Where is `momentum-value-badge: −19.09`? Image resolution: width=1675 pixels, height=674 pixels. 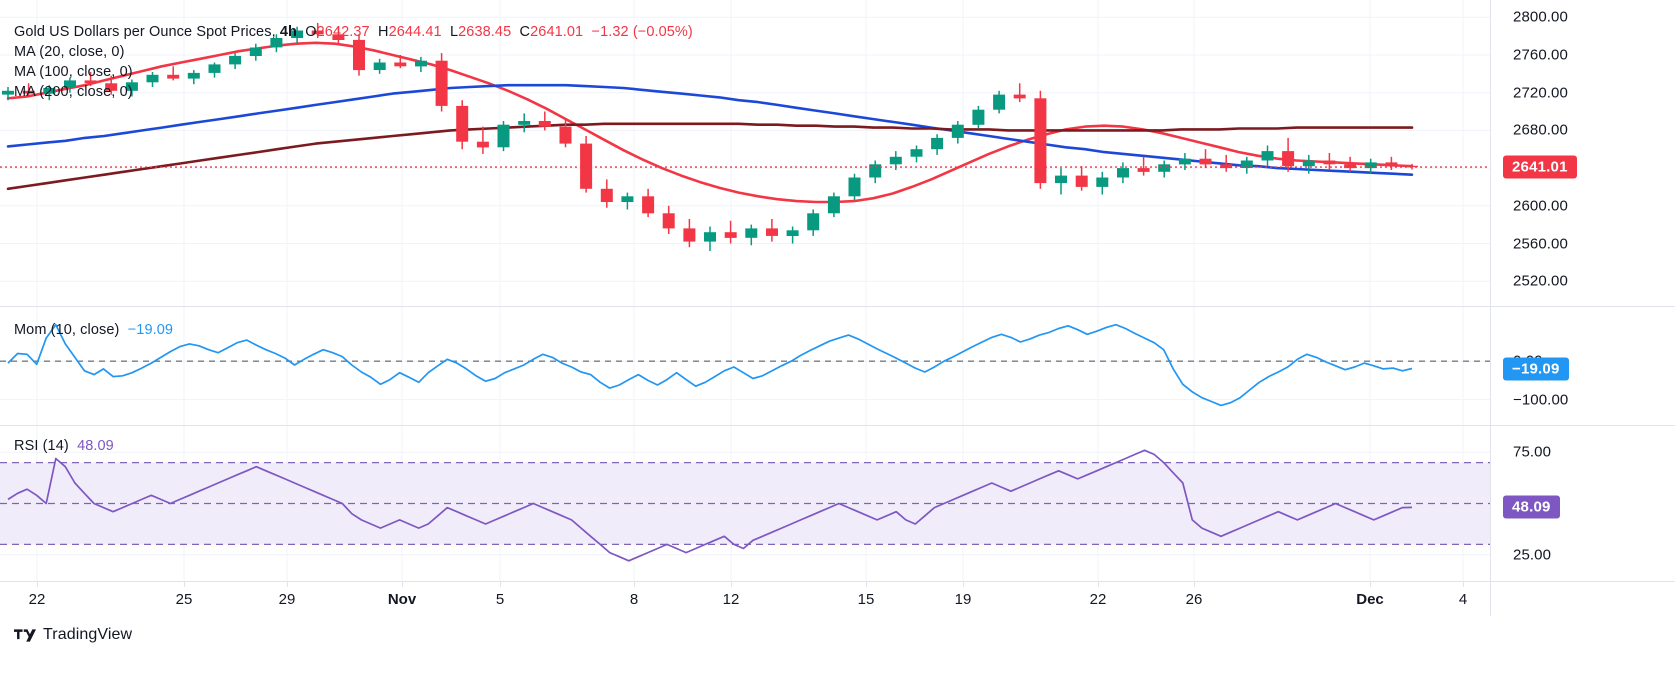 momentum-value-badge: −19.09 is located at coordinates (1536, 368).